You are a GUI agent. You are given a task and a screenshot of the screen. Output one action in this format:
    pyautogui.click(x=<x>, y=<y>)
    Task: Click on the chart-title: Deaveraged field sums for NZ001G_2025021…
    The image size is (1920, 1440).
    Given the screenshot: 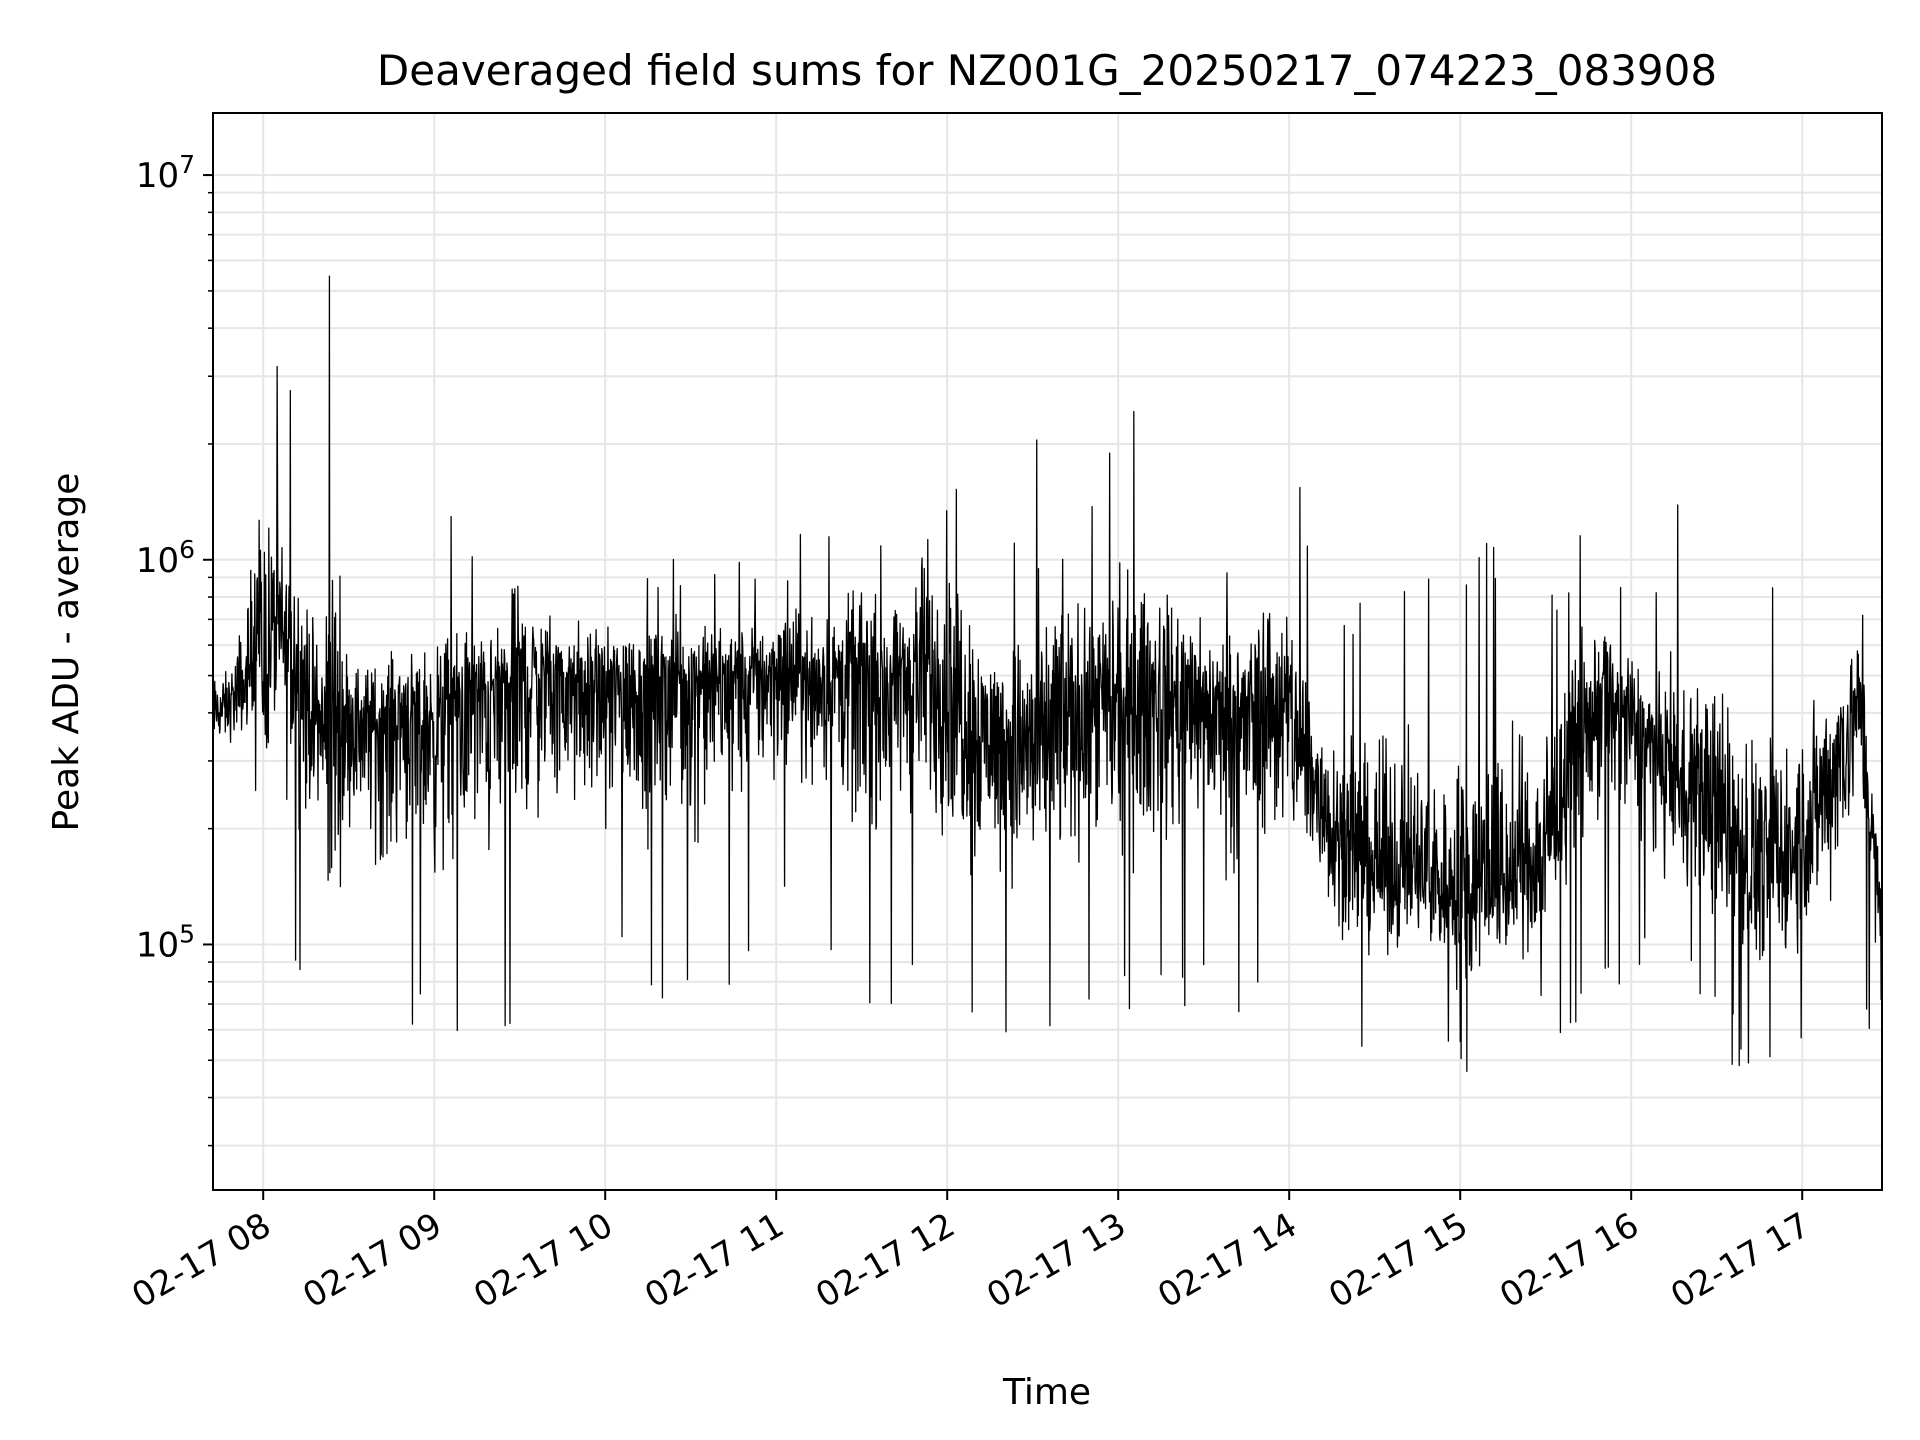 What is the action you would take?
    pyautogui.click(x=1047, y=70)
    